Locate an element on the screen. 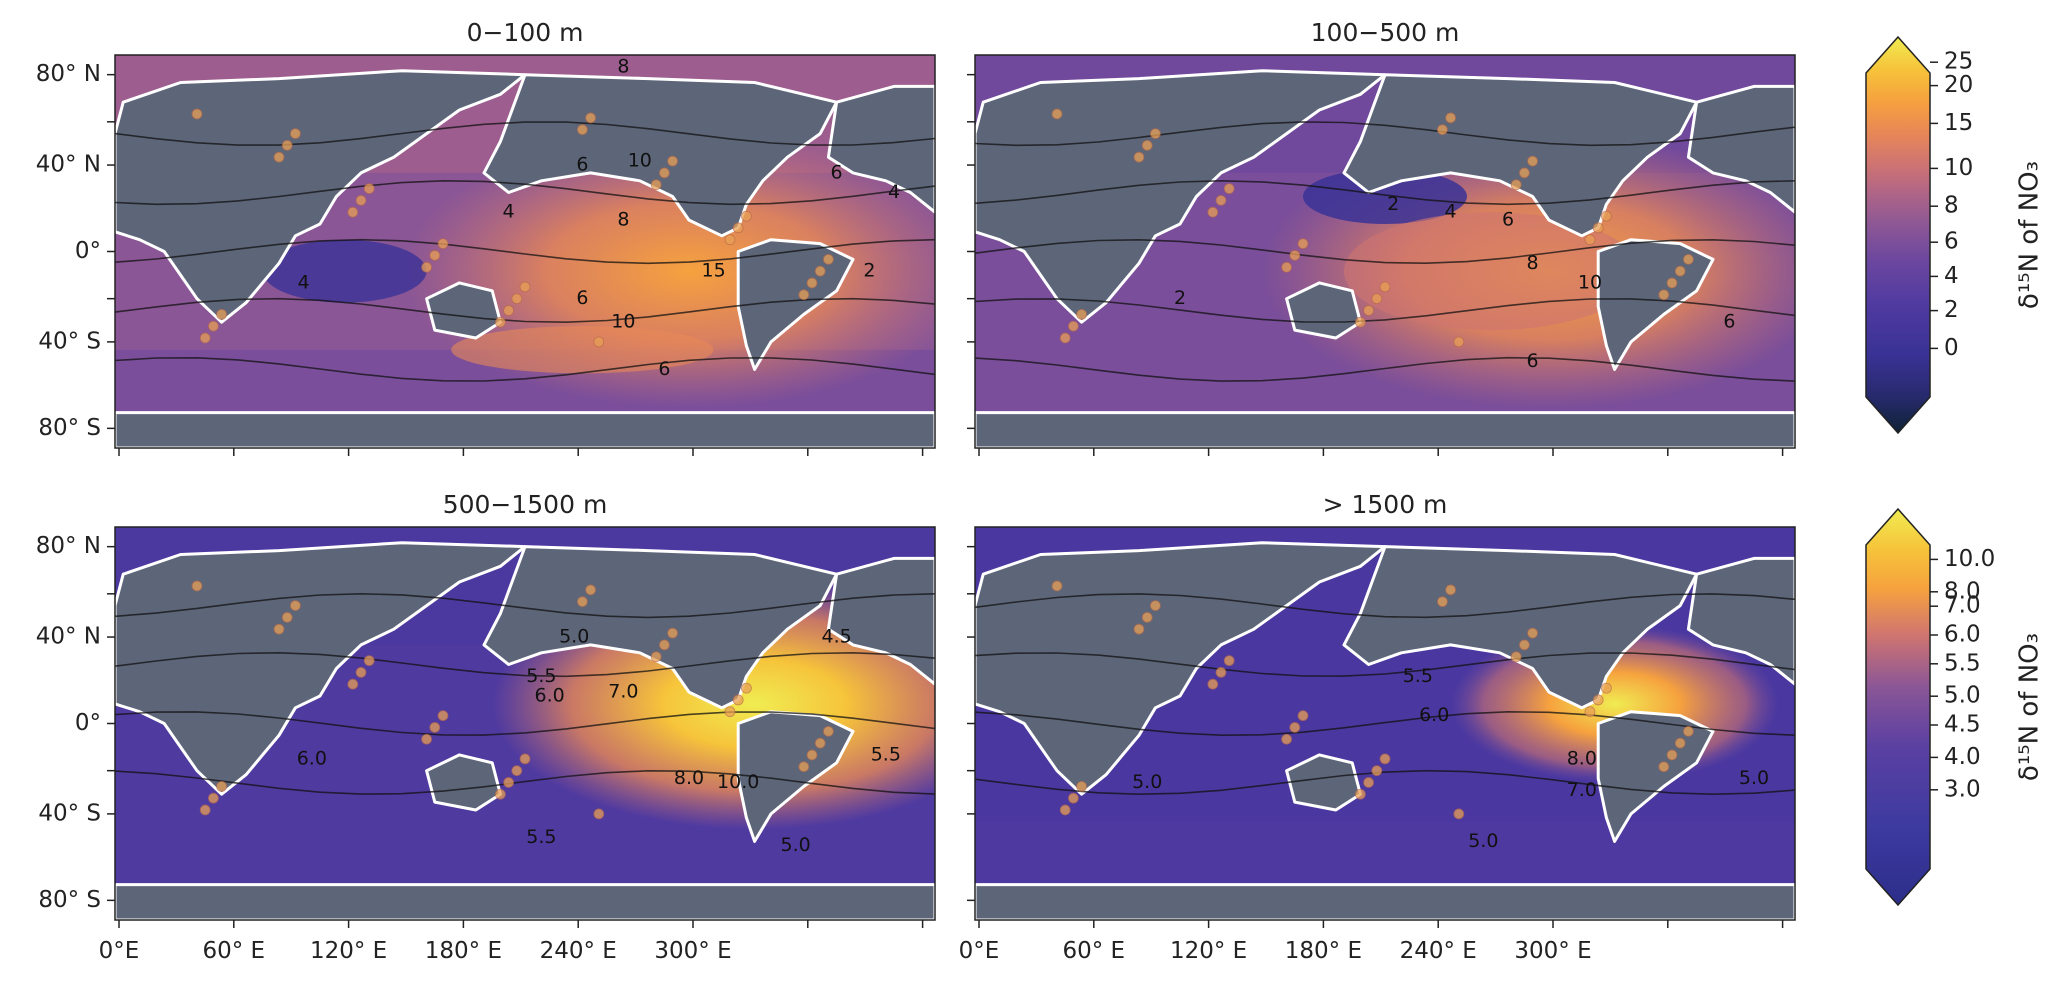 This screenshot has height=990, width=2067. x-tick-label: 180° E is located at coordinates (463, 951).